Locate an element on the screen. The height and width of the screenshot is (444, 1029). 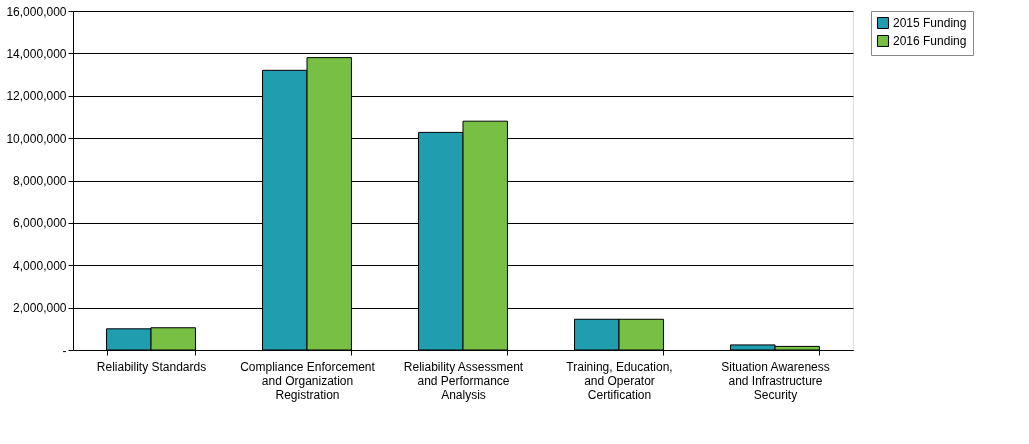
y-tick-label: 10,000,000 is located at coordinates (36, 138).